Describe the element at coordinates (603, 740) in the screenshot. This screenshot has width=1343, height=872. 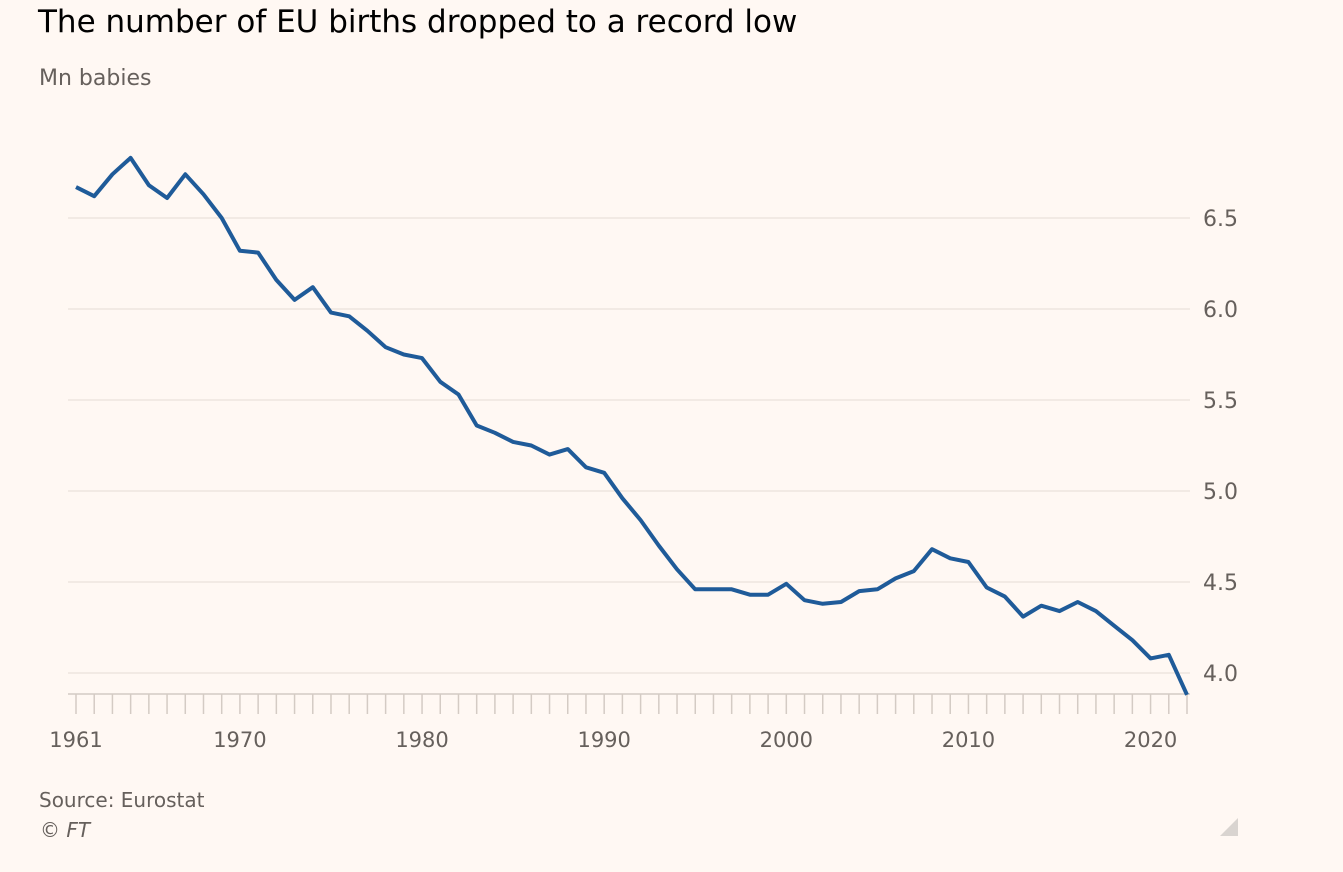
I see `x-tick-label: 1990` at that location.